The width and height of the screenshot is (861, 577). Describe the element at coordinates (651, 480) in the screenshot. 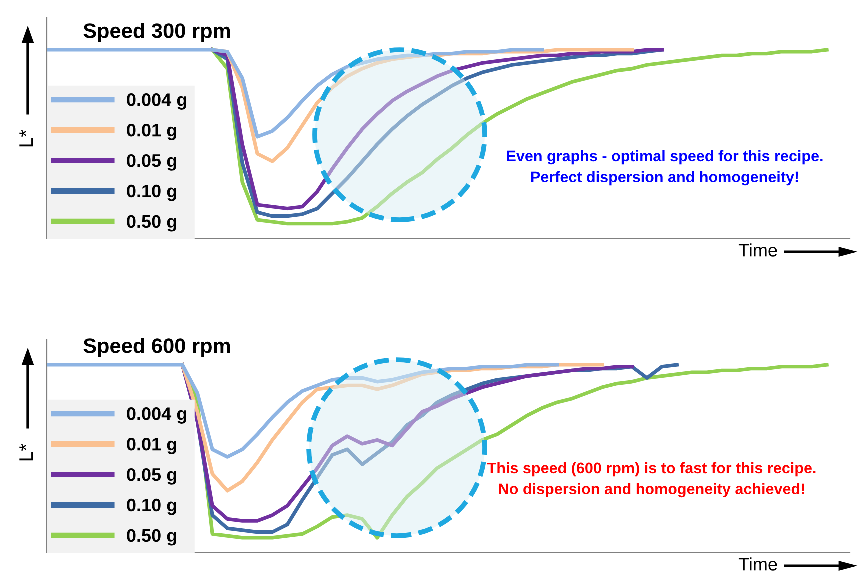

I see `annotation: This speed (600 rpm) is to fast for this recipe. No dispersion and homogeneity achieved!` at that location.